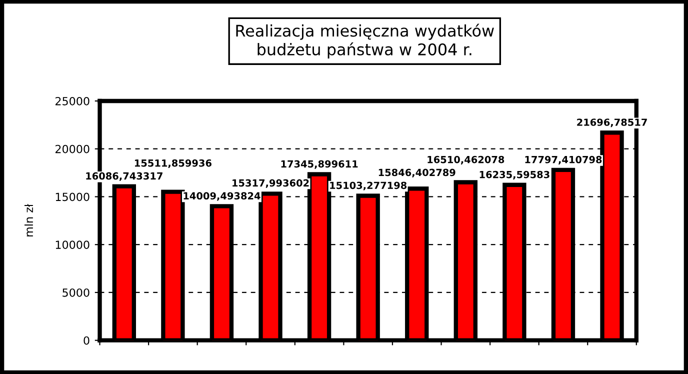 Image resolution: width=688 pixels, height=374 pixels. I want to click on chart-title: Realizacja miesięczna wydatków budżetu państwa w 2004 r., so click(365, 41).